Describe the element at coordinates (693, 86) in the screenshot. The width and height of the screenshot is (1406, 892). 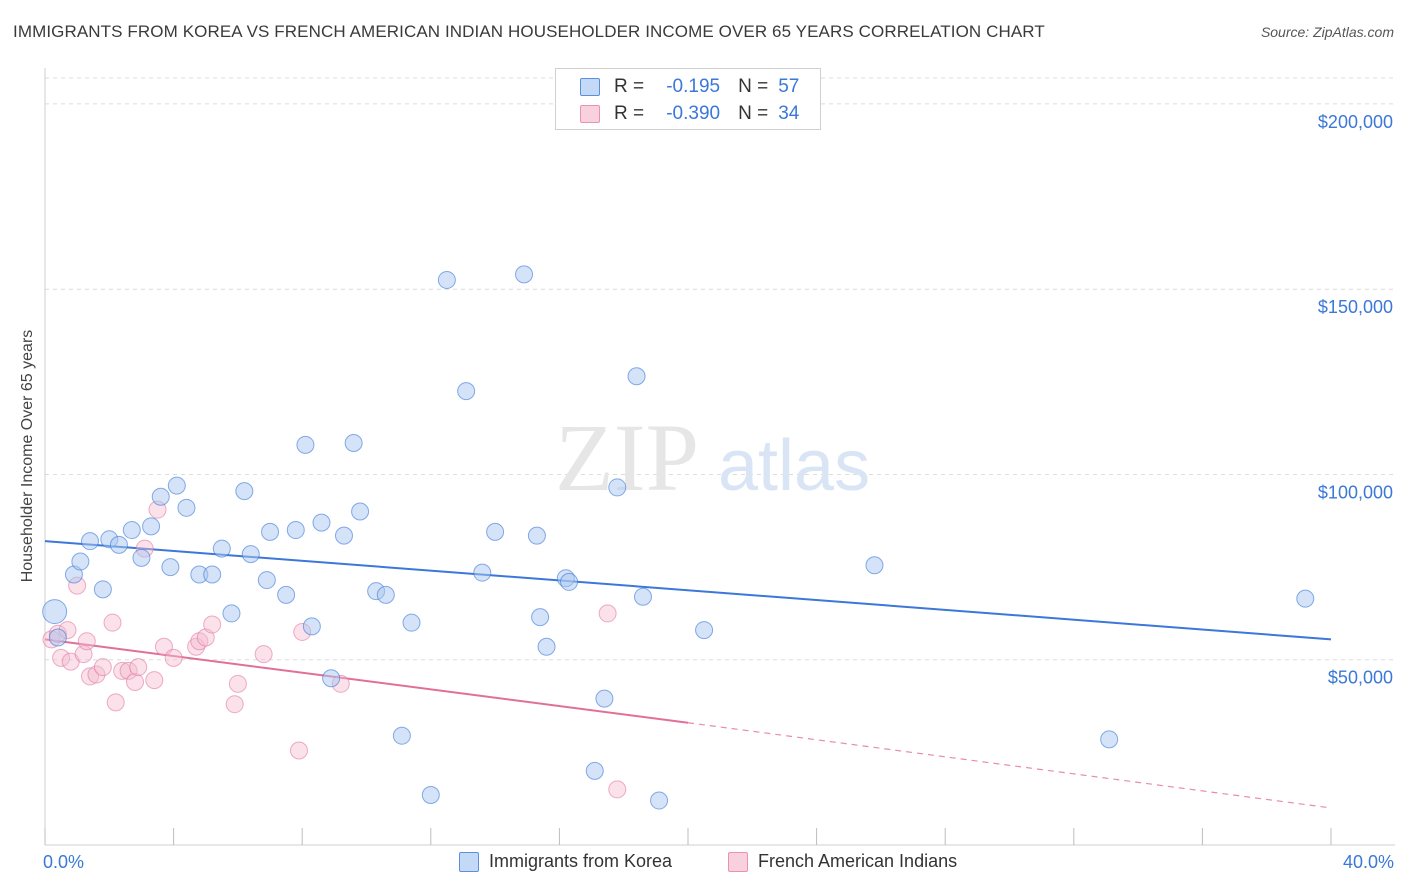
I see `korea-r-value: -0.195` at that location.